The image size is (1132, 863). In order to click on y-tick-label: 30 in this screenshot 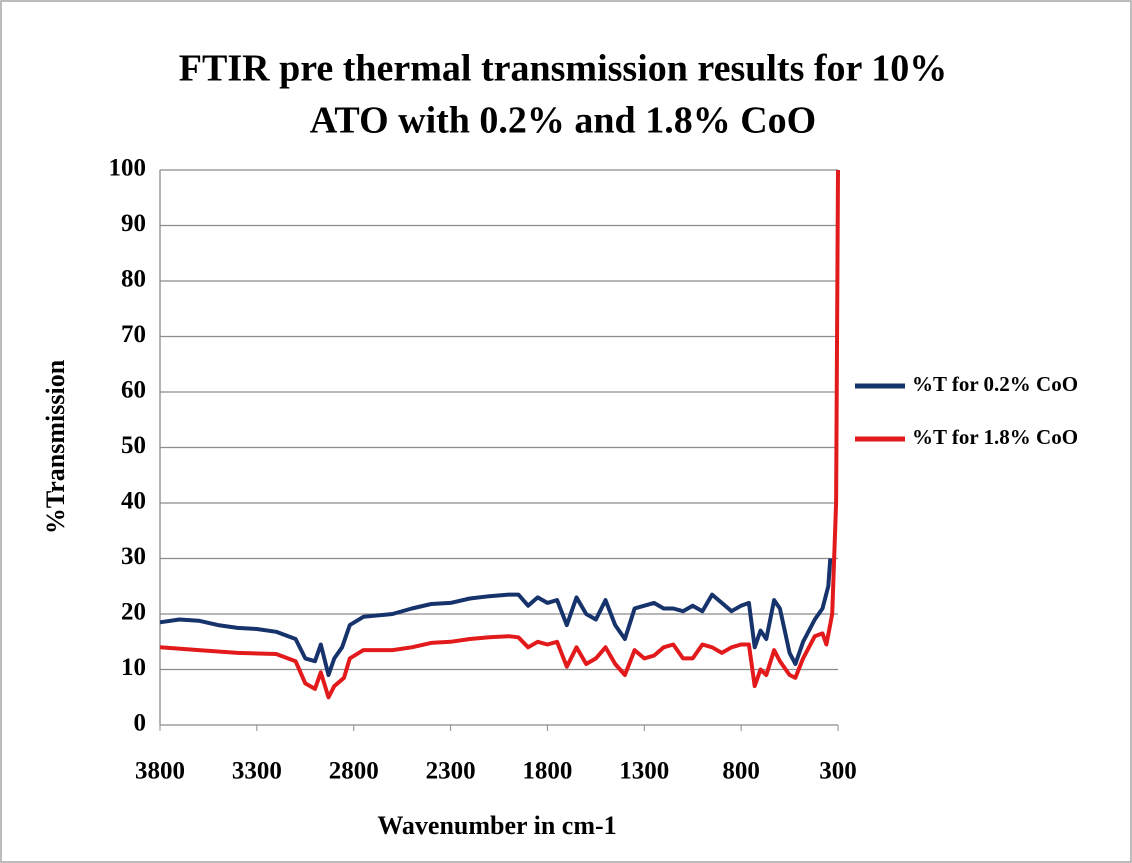, I will do `click(133, 556)`.